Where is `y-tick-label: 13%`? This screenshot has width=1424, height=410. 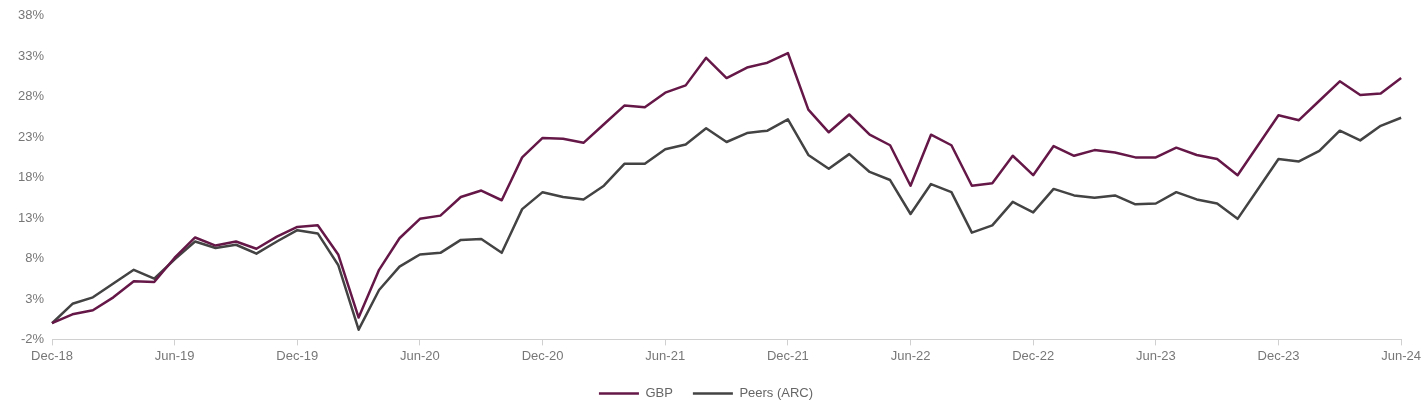 y-tick-label: 13% is located at coordinates (31, 217).